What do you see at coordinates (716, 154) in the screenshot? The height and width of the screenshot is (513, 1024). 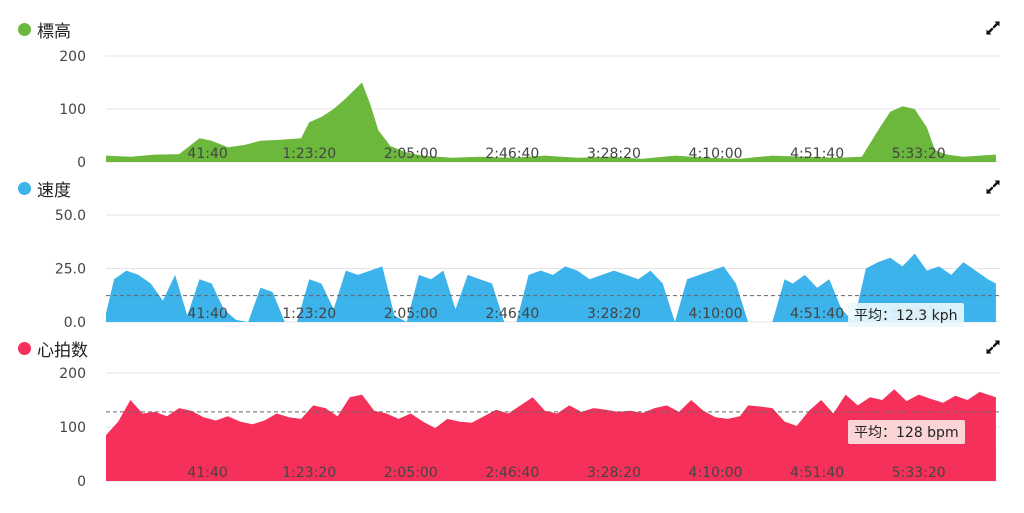 I see `elevation-x-tick-label: 4:10:00` at bounding box center [716, 154].